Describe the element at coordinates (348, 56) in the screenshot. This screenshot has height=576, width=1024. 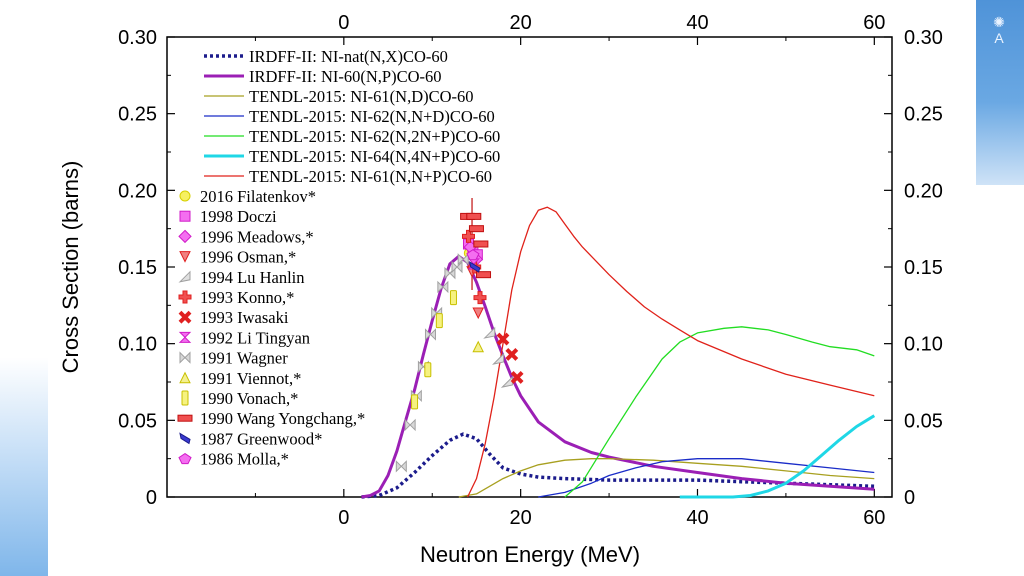
I see `legend-line-label: IRDFF-II: NI-nat(N,X)CO-60` at that location.